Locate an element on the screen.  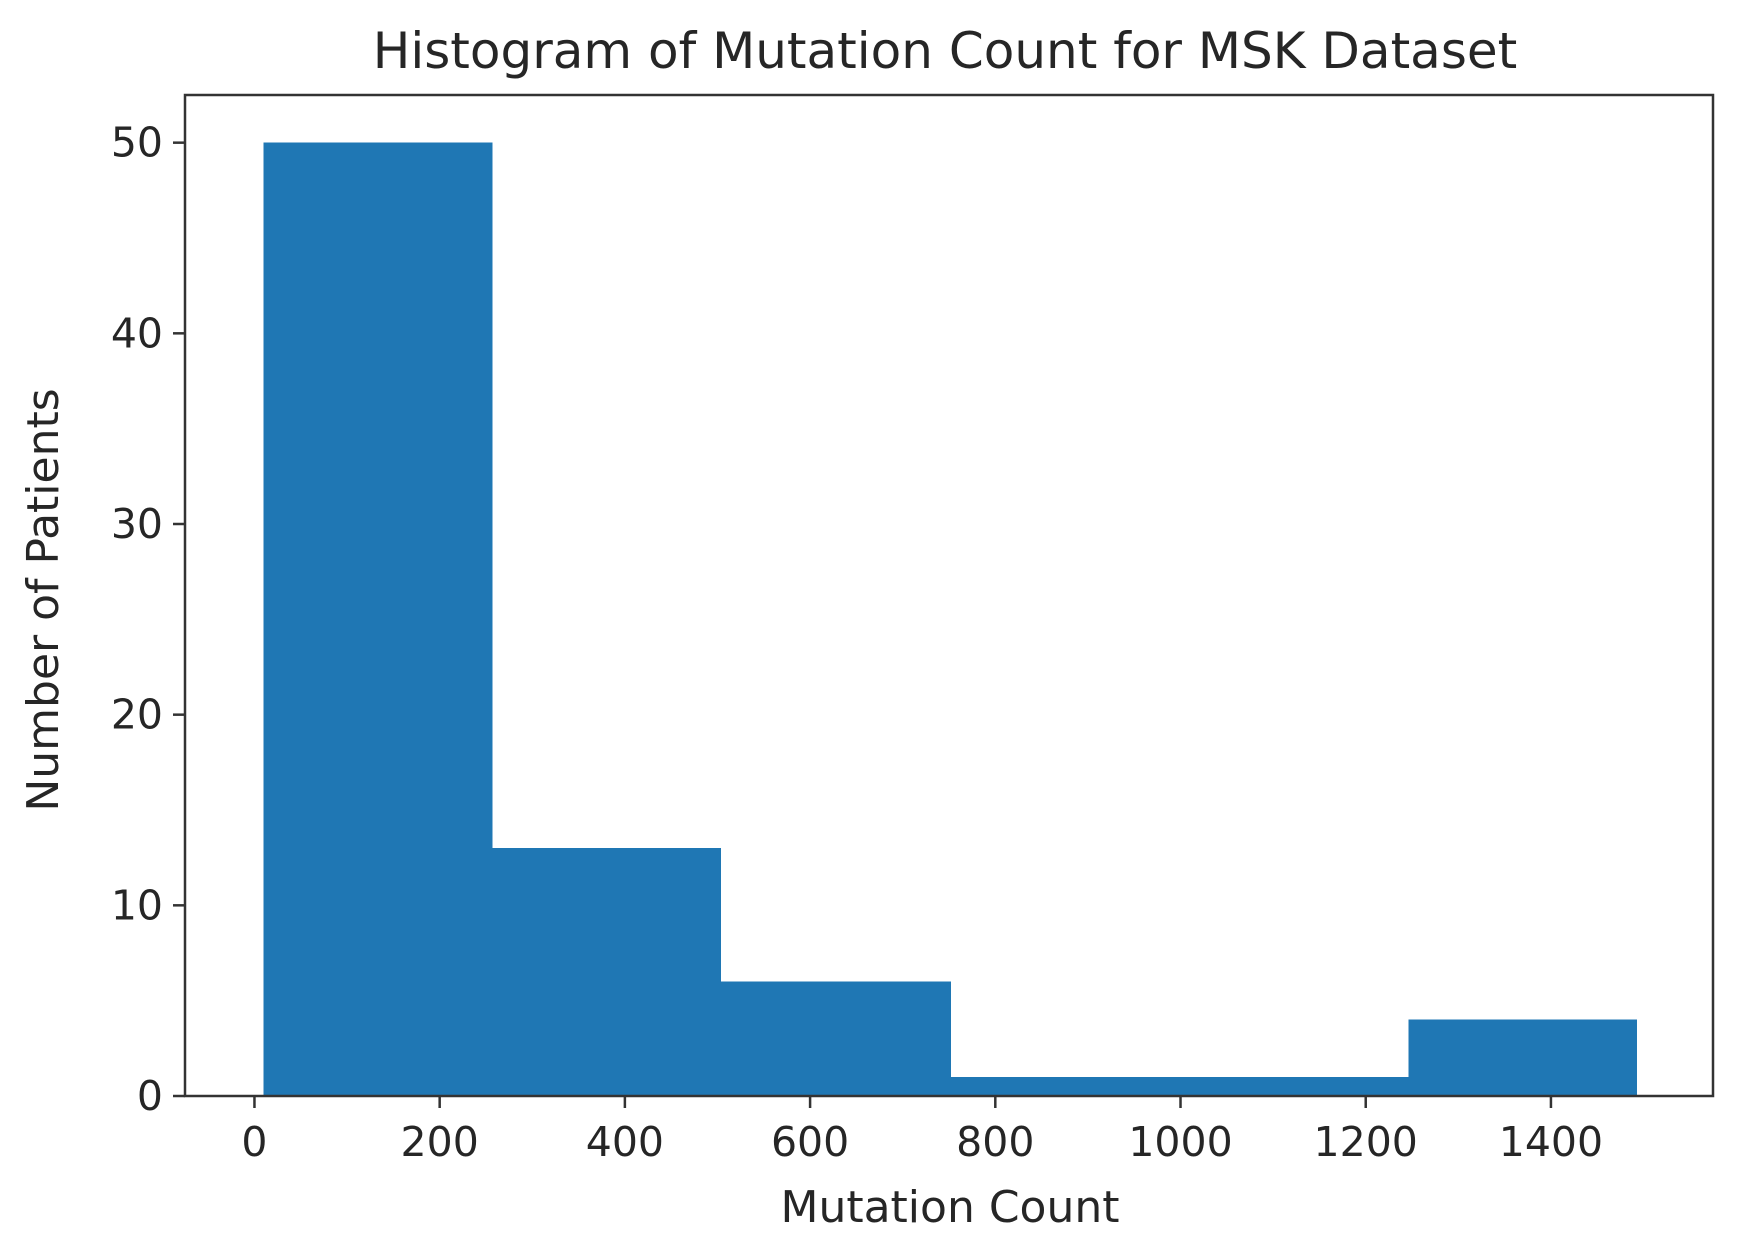
y-axis-label: Number of Patients is located at coordinates (43, 599).